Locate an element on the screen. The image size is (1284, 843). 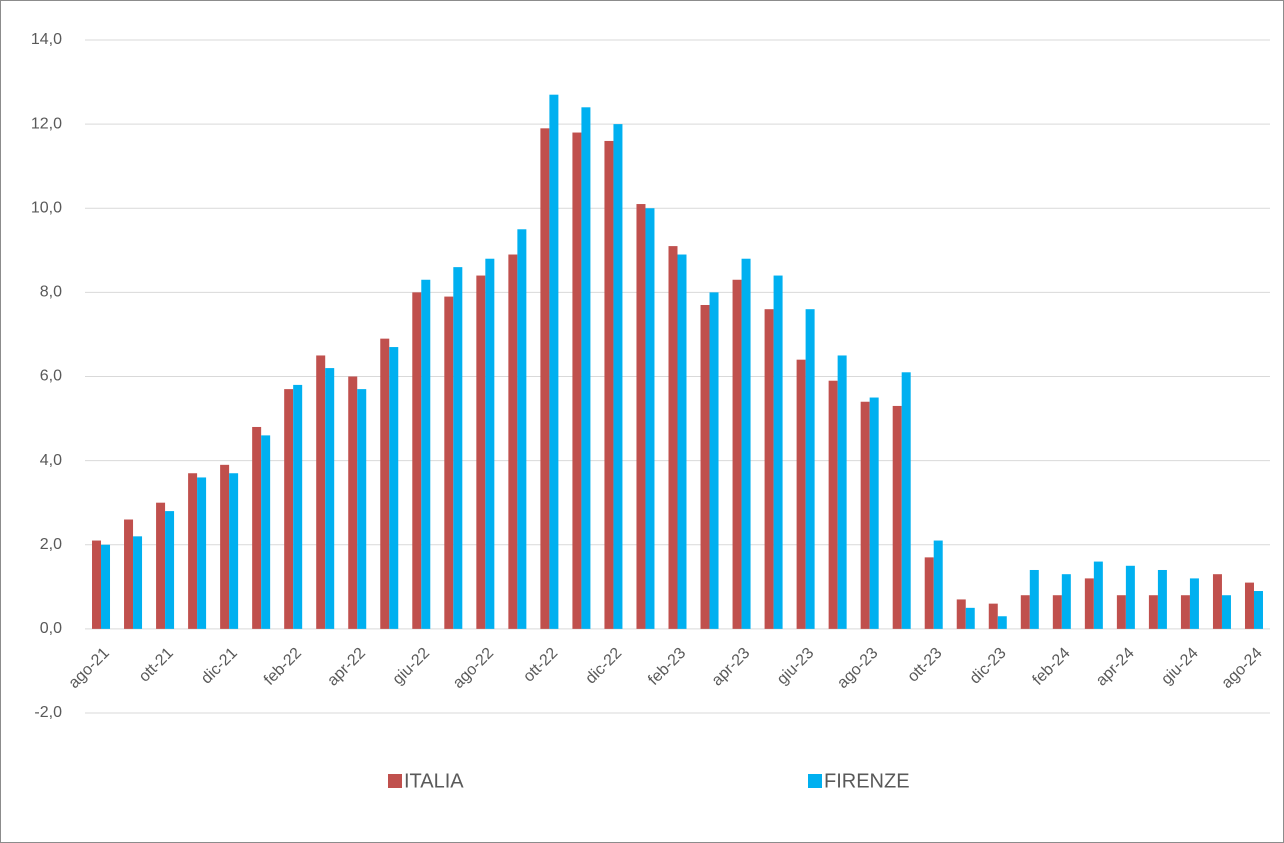
y-tick-label: 4,0 is located at coordinates (51, 460).